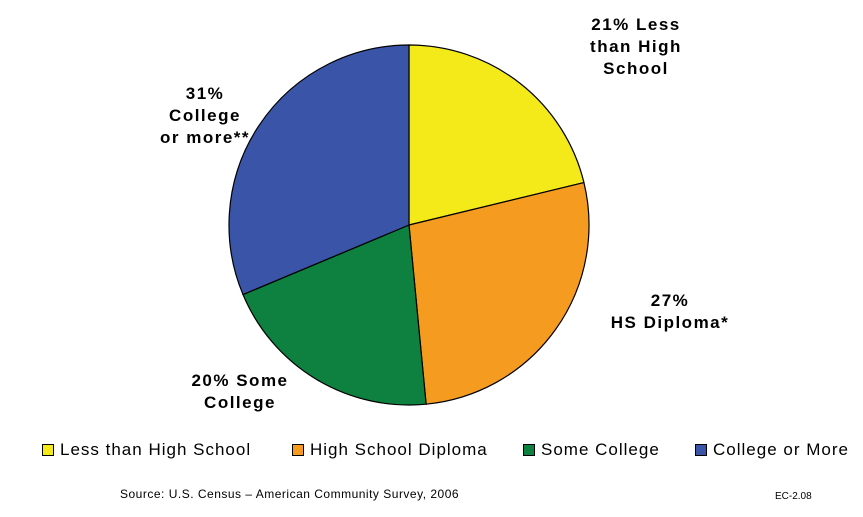 The width and height of the screenshot is (863, 517). I want to click on legend-label: Less than High School, so click(156, 449).